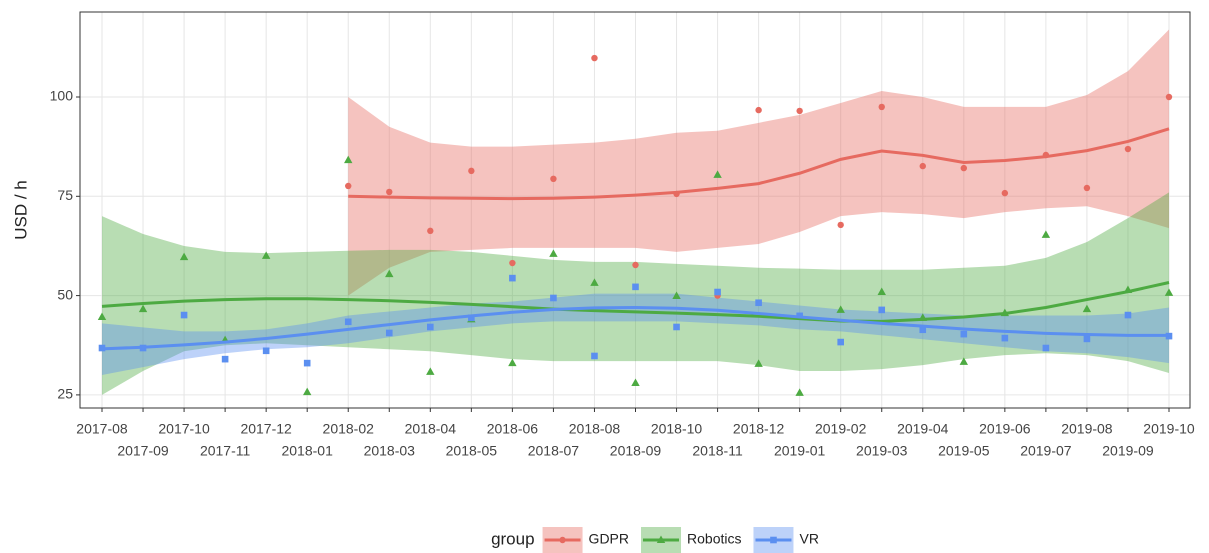 This screenshot has height=553, width=1209. I want to click on x-tick-label: 2018-05, so click(472, 451).